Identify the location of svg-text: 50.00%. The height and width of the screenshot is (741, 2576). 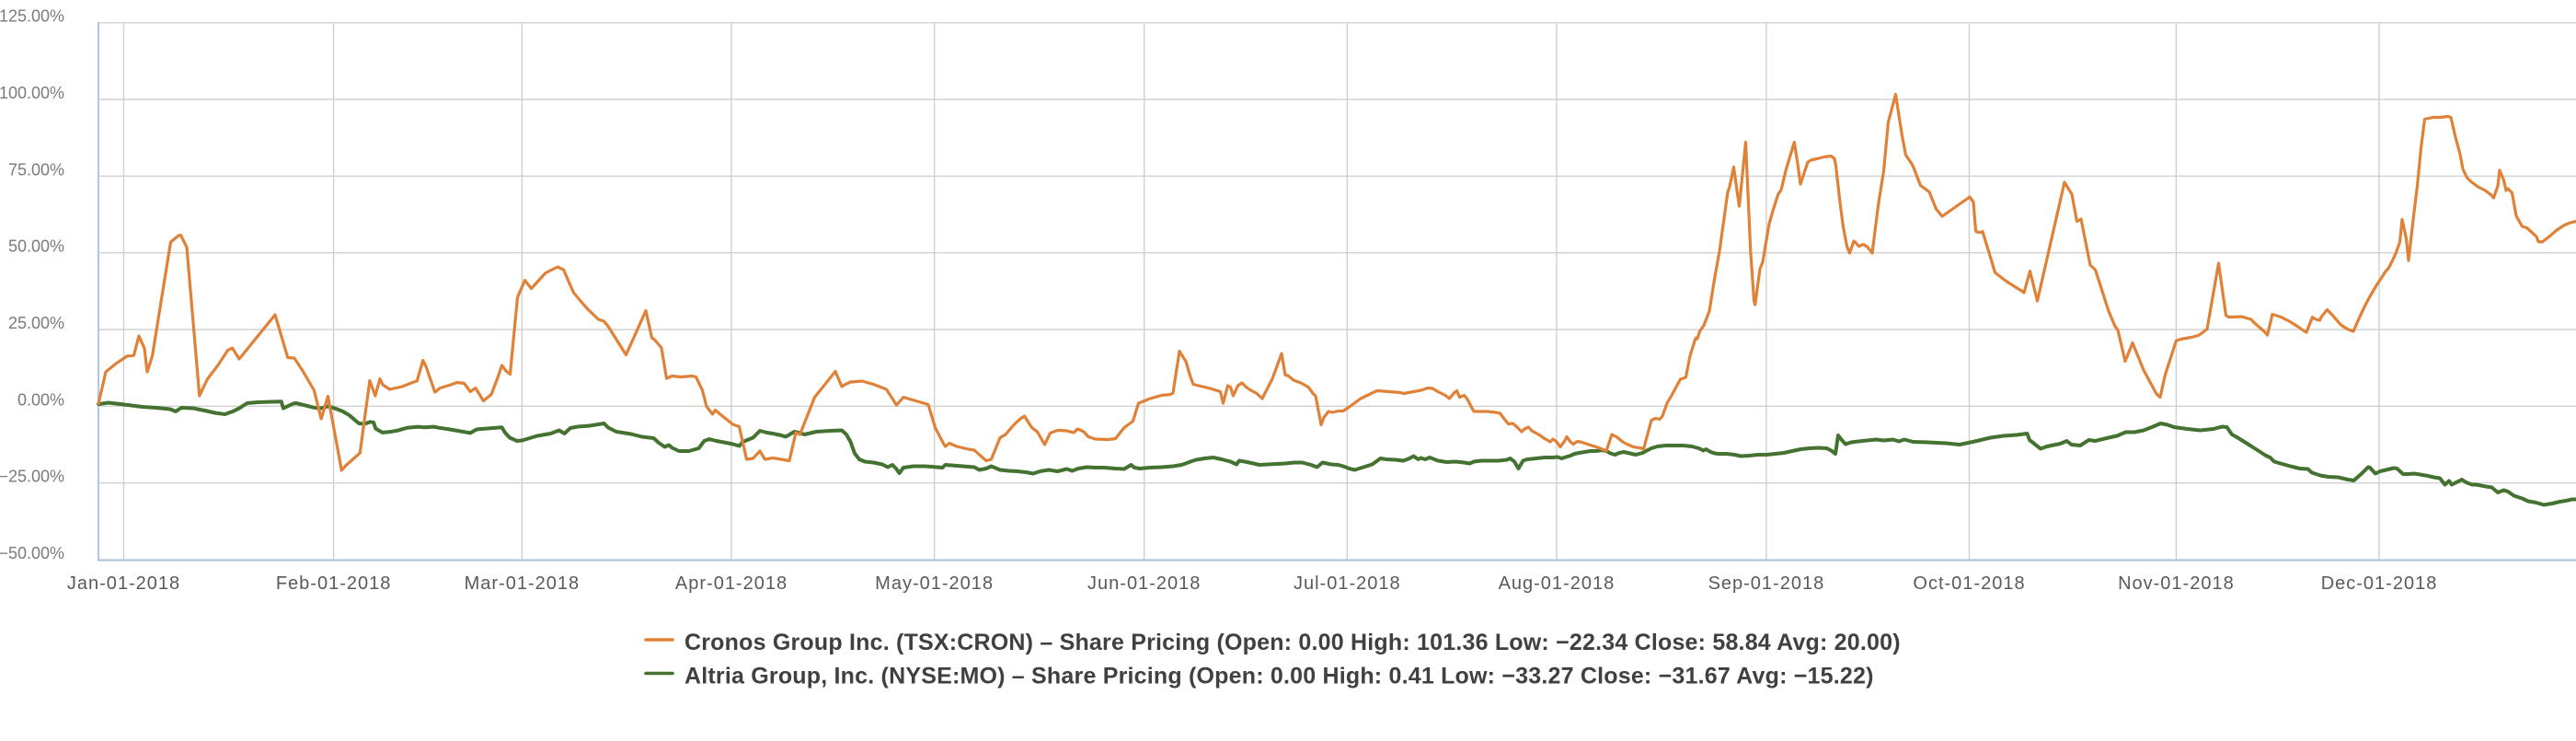
(36, 246).